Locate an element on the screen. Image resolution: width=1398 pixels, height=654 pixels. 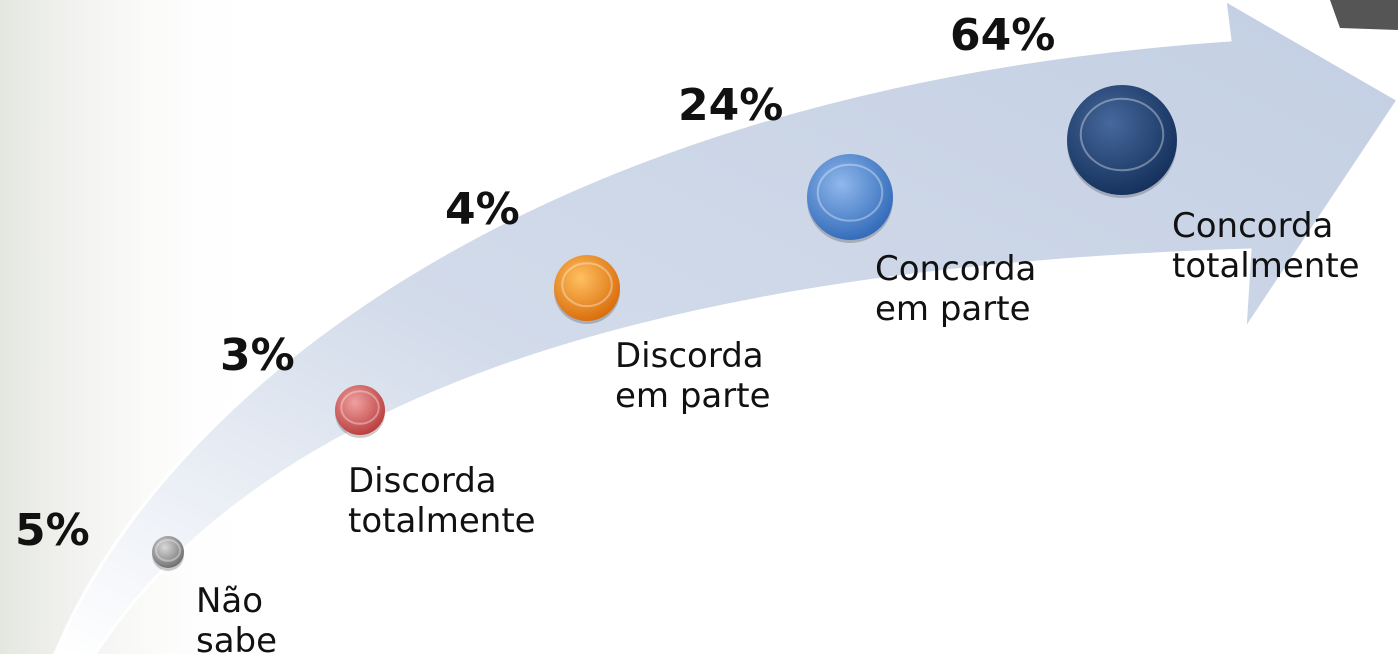
percent: 64% is located at coordinates (1002, 35).